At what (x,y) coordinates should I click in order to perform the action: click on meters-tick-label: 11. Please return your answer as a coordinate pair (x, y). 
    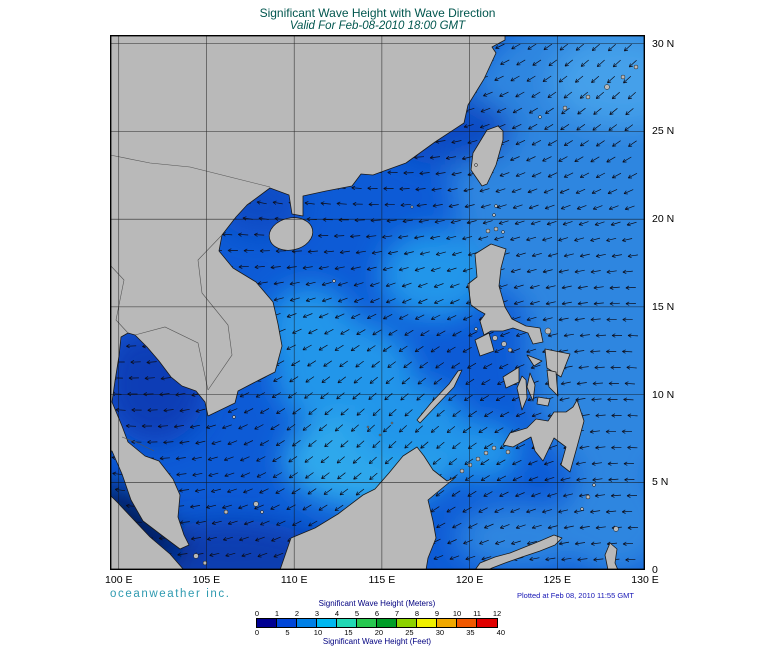
    Looking at the image, I should click on (477, 613).